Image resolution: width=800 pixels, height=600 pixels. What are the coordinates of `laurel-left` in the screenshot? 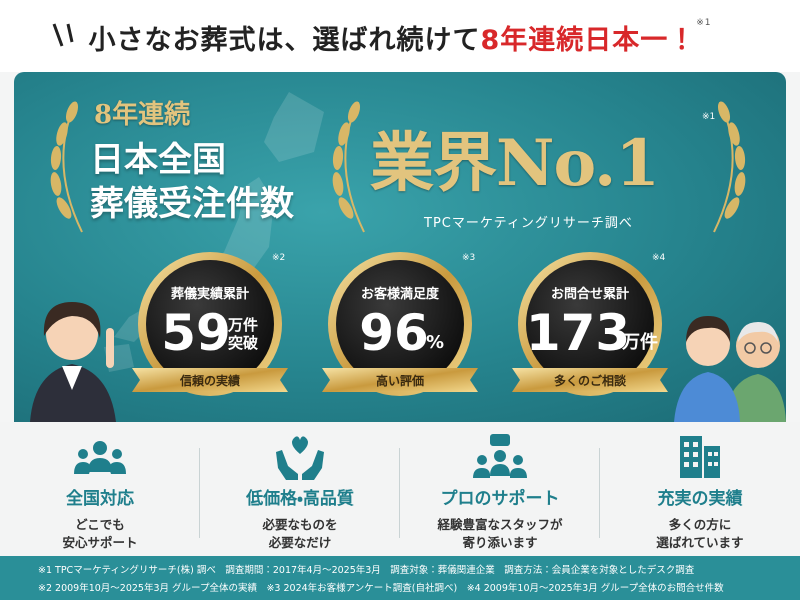 It's located at (66, 167).